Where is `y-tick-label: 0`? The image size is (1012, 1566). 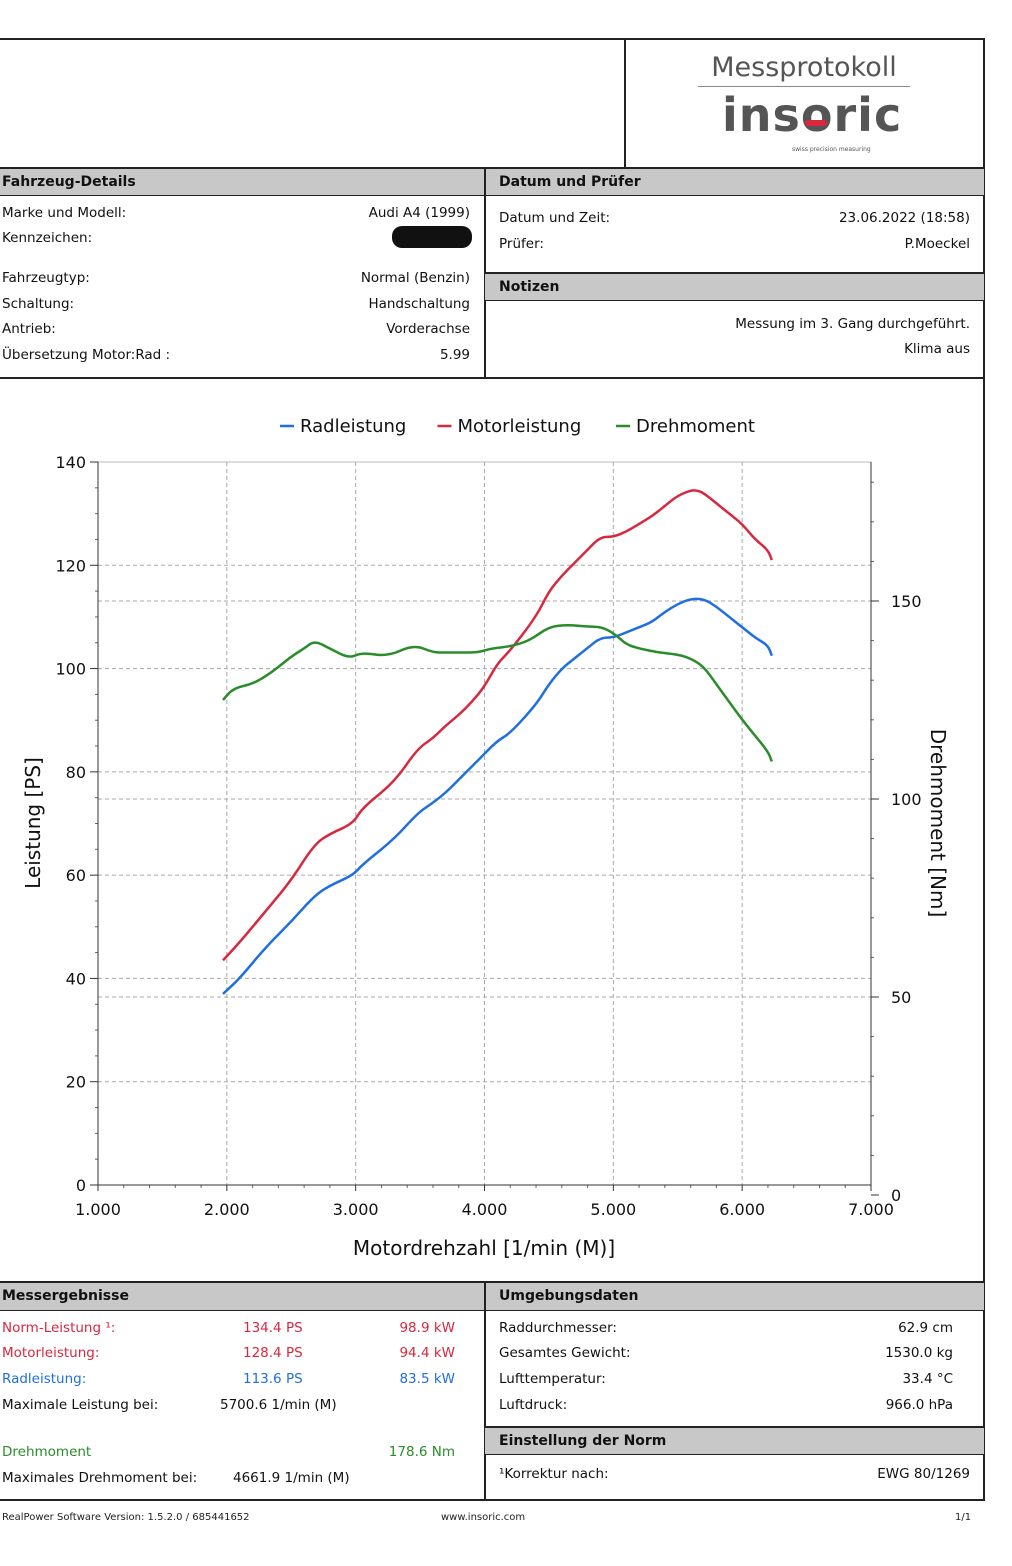
y-tick-label: 0 is located at coordinates (81, 1185).